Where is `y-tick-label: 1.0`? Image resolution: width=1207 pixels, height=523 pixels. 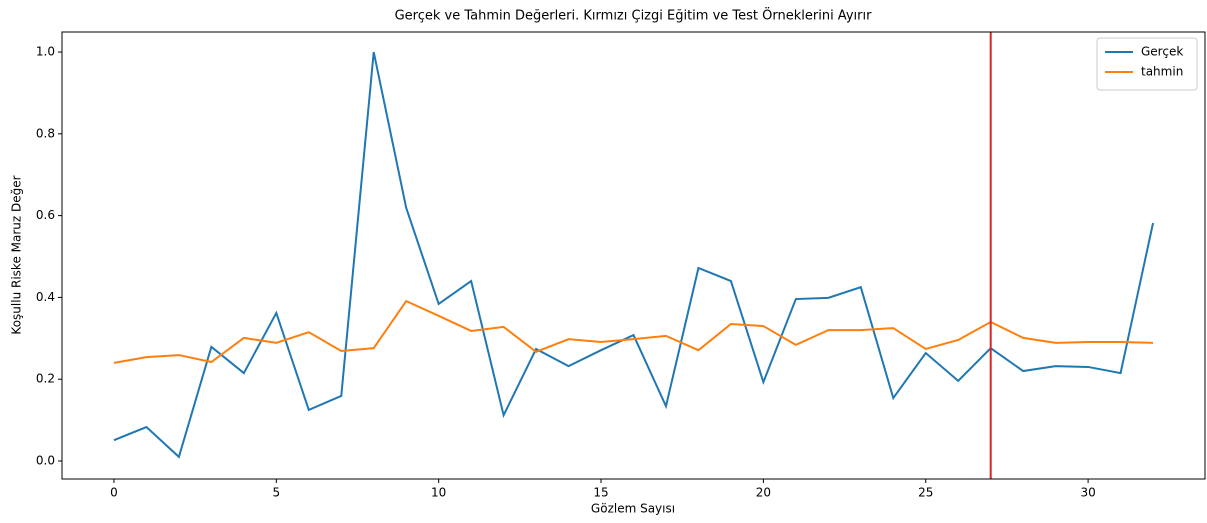
y-tick-label: 1.0 is located at coordinates (45, 52).